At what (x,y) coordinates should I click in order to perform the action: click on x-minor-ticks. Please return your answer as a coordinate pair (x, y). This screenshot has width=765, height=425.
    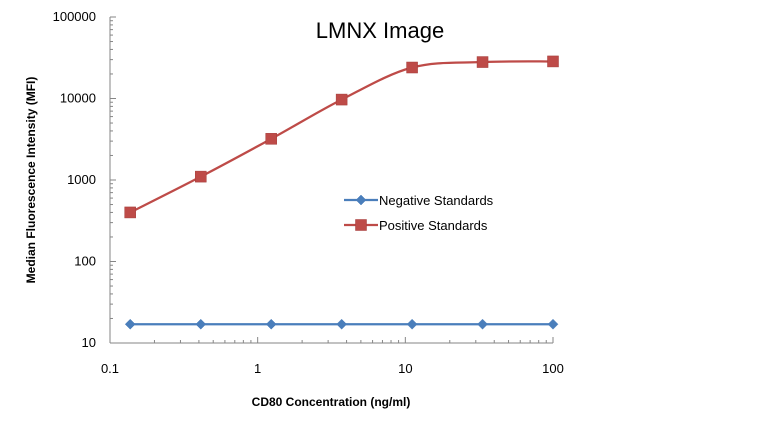
    Looking at the image, I should click on (331, 340).